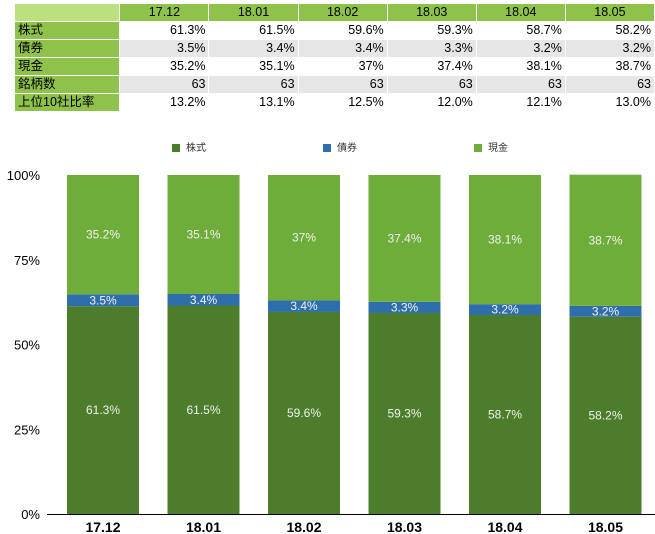  I want to click on x-tick-label: 18.05, so click(605, 526).